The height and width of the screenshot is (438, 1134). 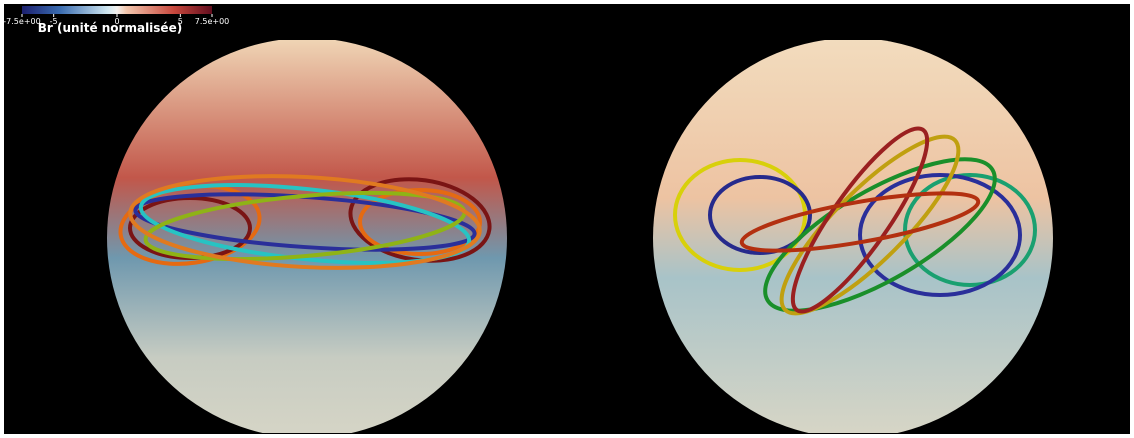 I want to click on colorbar-tick-label: 5, so click(x=180, y=21).